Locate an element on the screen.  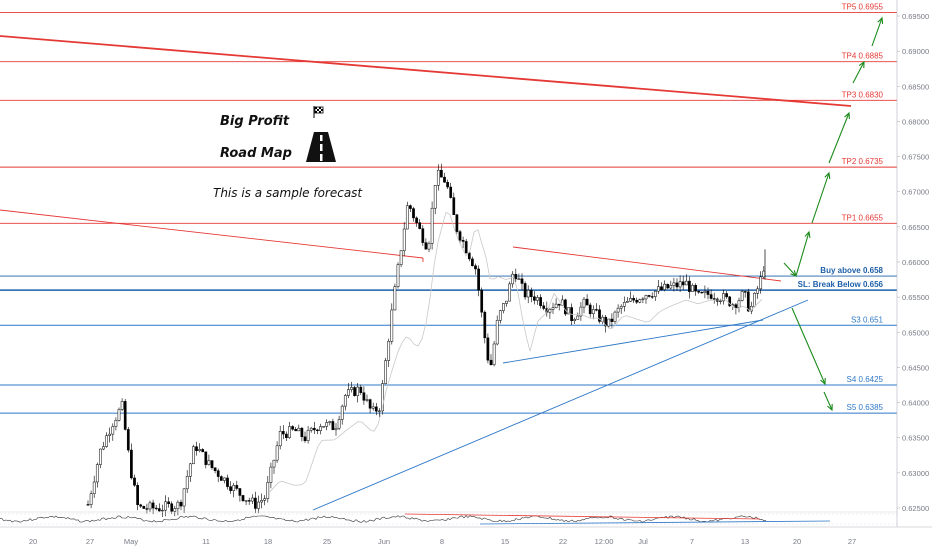
time-axis: 20 27 May 11 18 25 Jun 8 15 22 12:00 Jul 7 13 20 27 is located at coordinates (466, 536).